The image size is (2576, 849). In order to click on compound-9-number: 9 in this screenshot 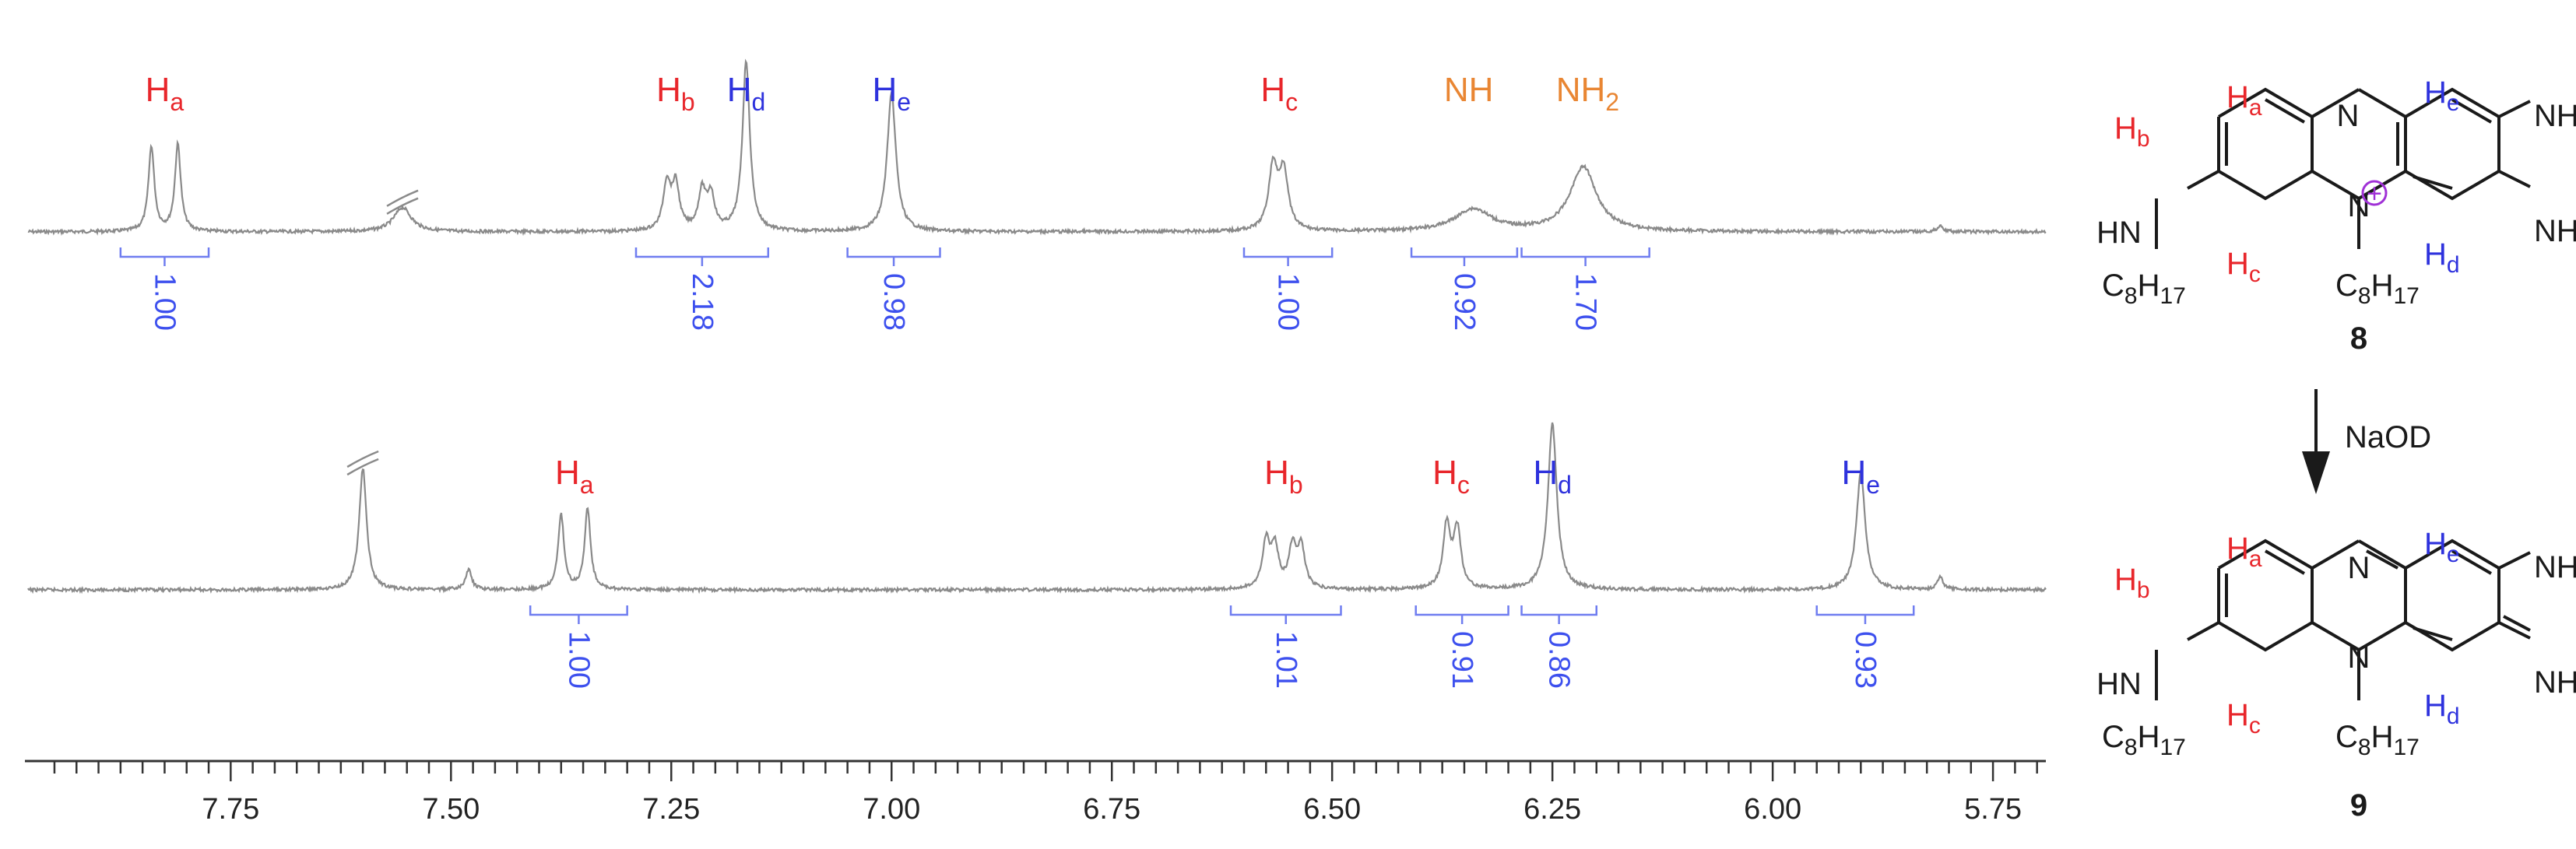, I will do `click(2358, 805)`.